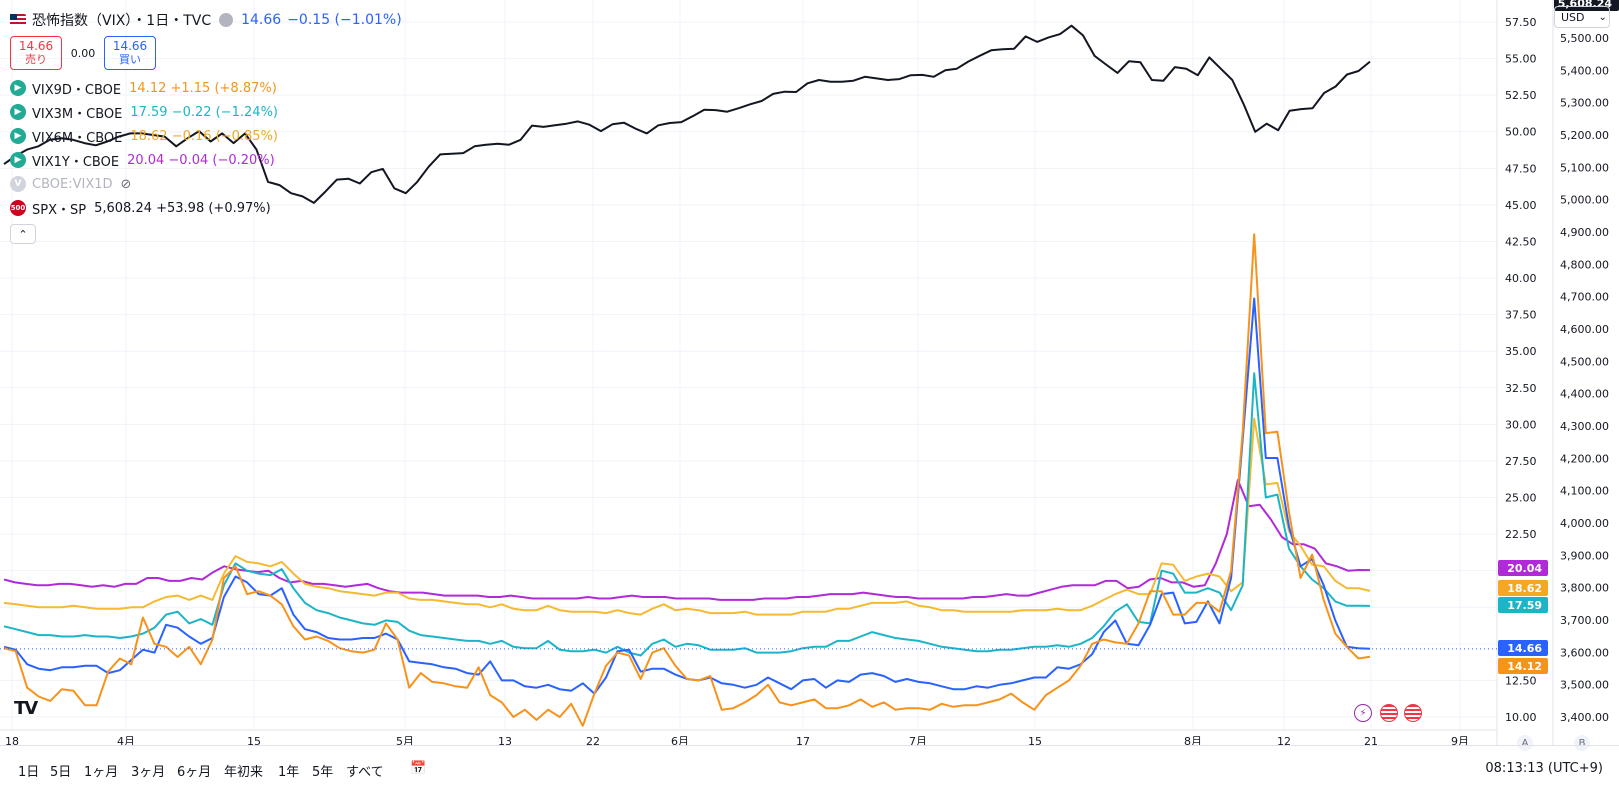 The image size is (1619, 801). What do you see at coordinates (1363, 713) in the screenshot?
I see `event-bolt-icon: ⚡` at bounding box center [1363, 713].